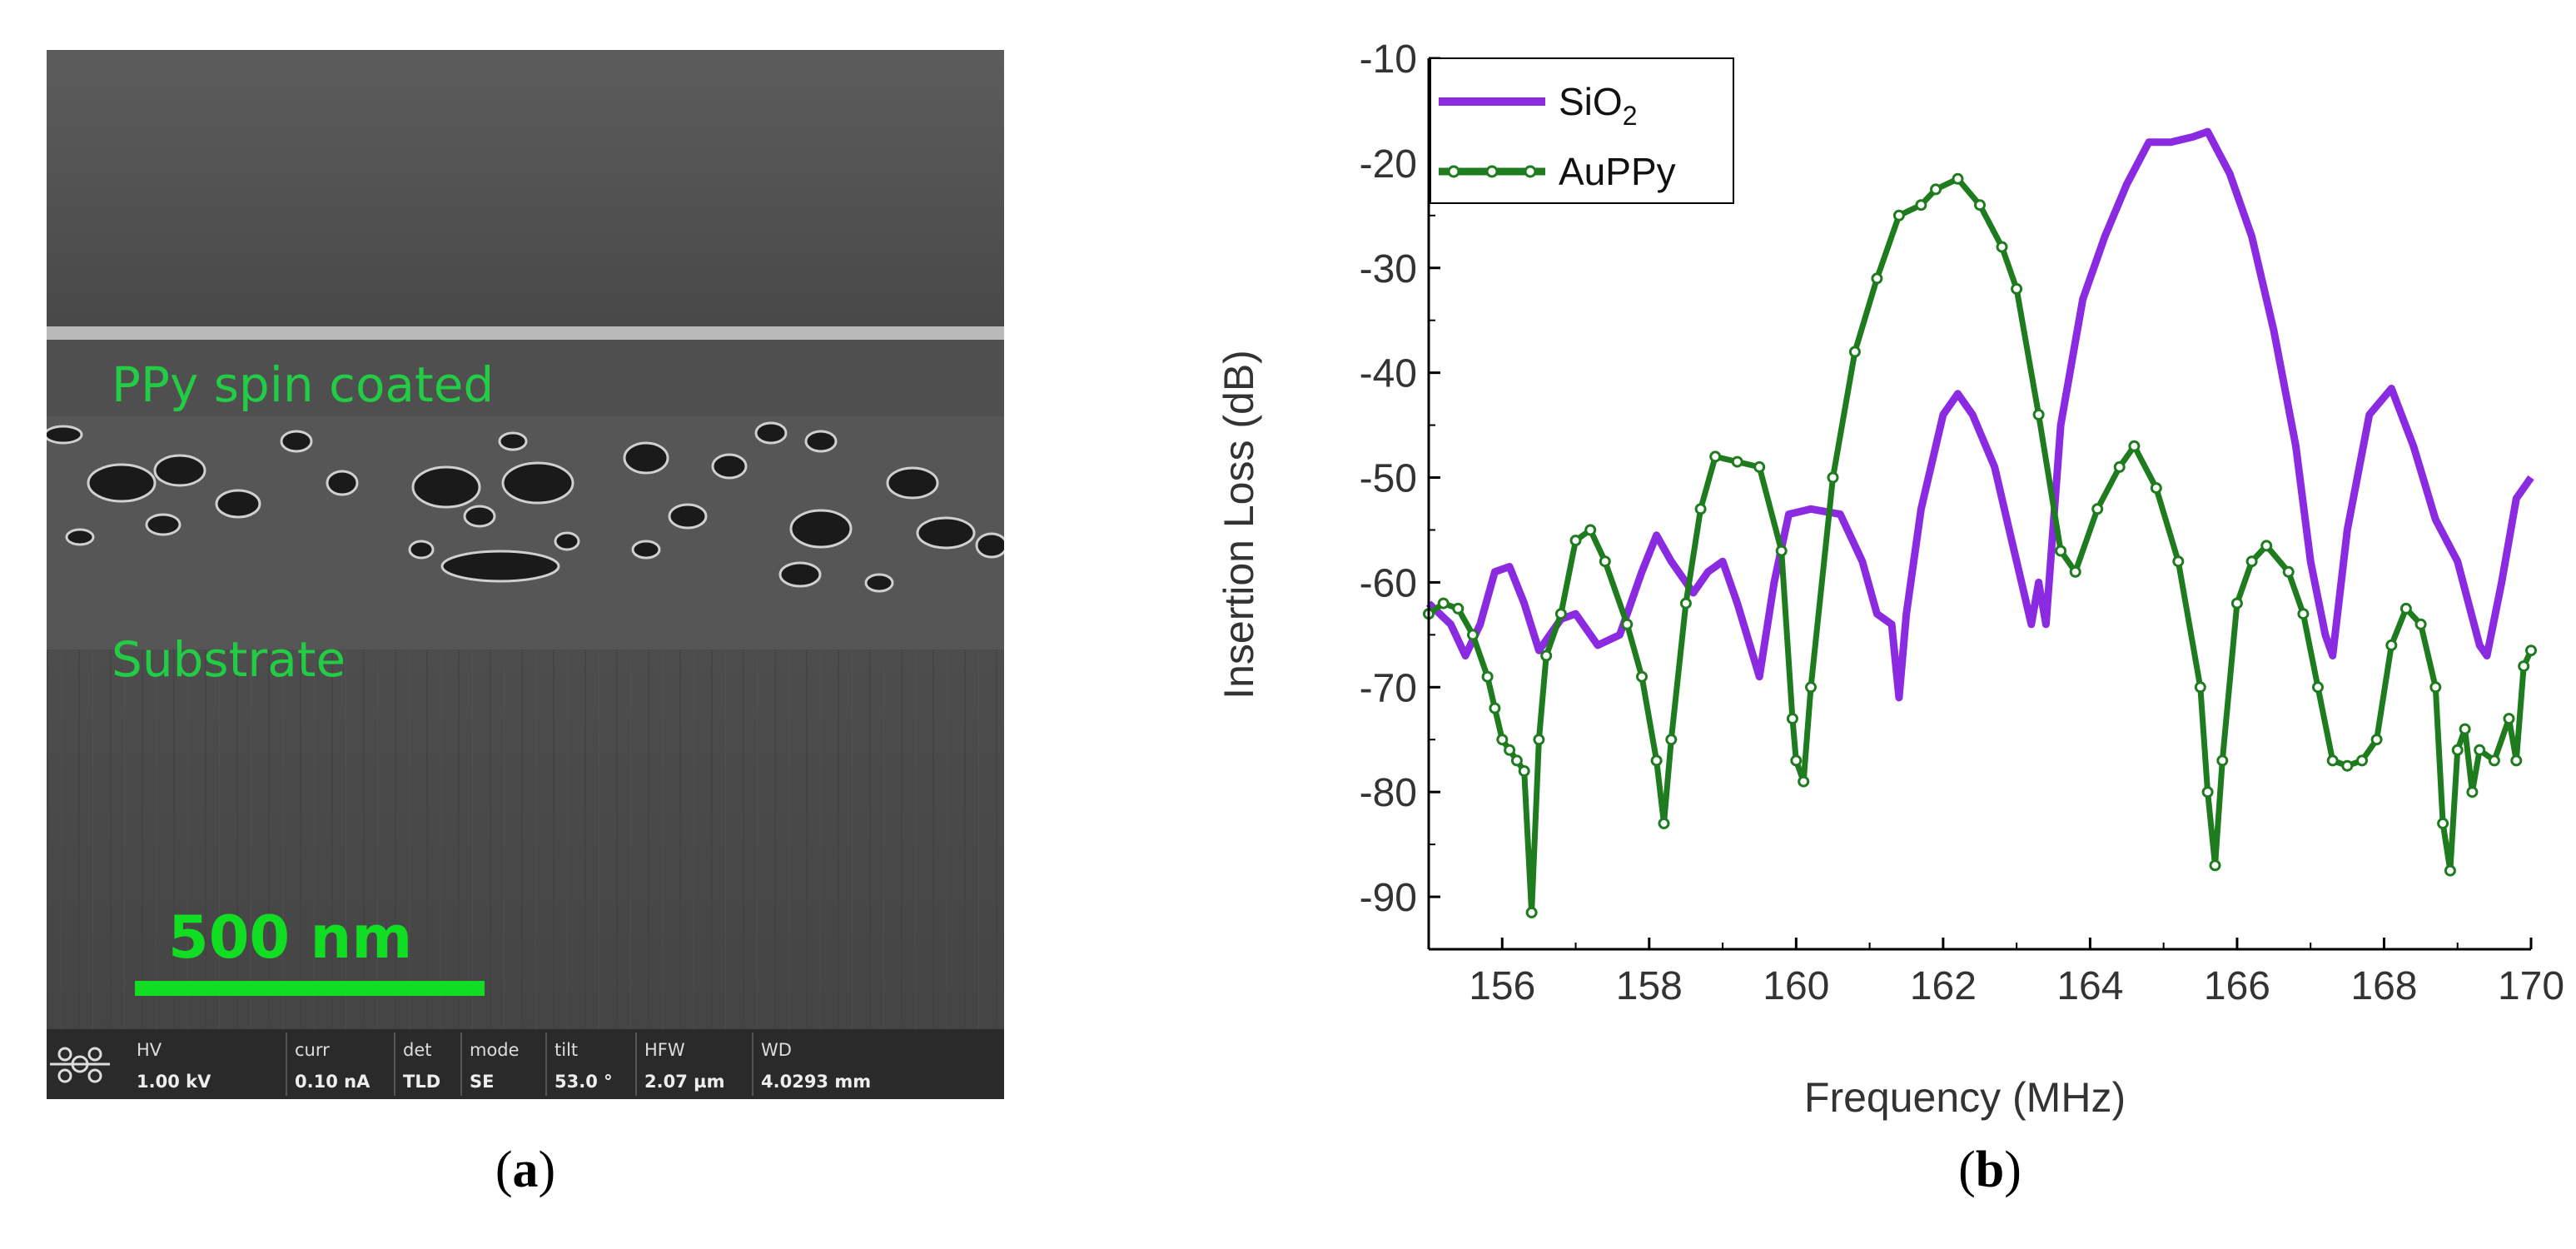 The image size is (2576, 1249). Describe the element at coordinates (174, 1082) in the screenshot. I see `info-field-value: 1.00 kV` at that location.